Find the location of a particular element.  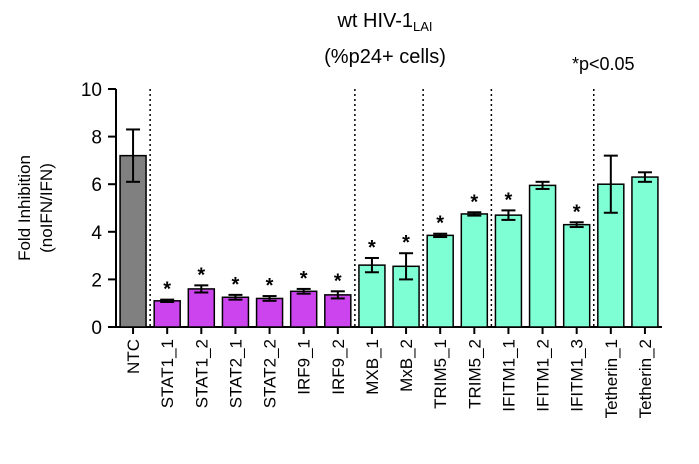

x-tick-label: MxB_2 is located at coordinates (406, 365).